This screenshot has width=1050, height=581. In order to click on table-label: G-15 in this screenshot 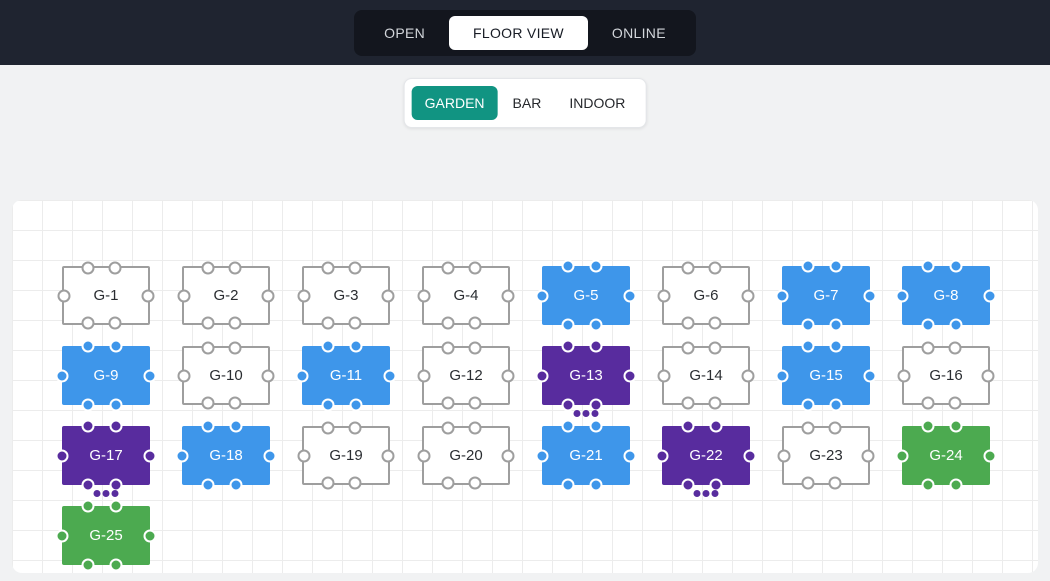, I will do `click(826, 375)`.